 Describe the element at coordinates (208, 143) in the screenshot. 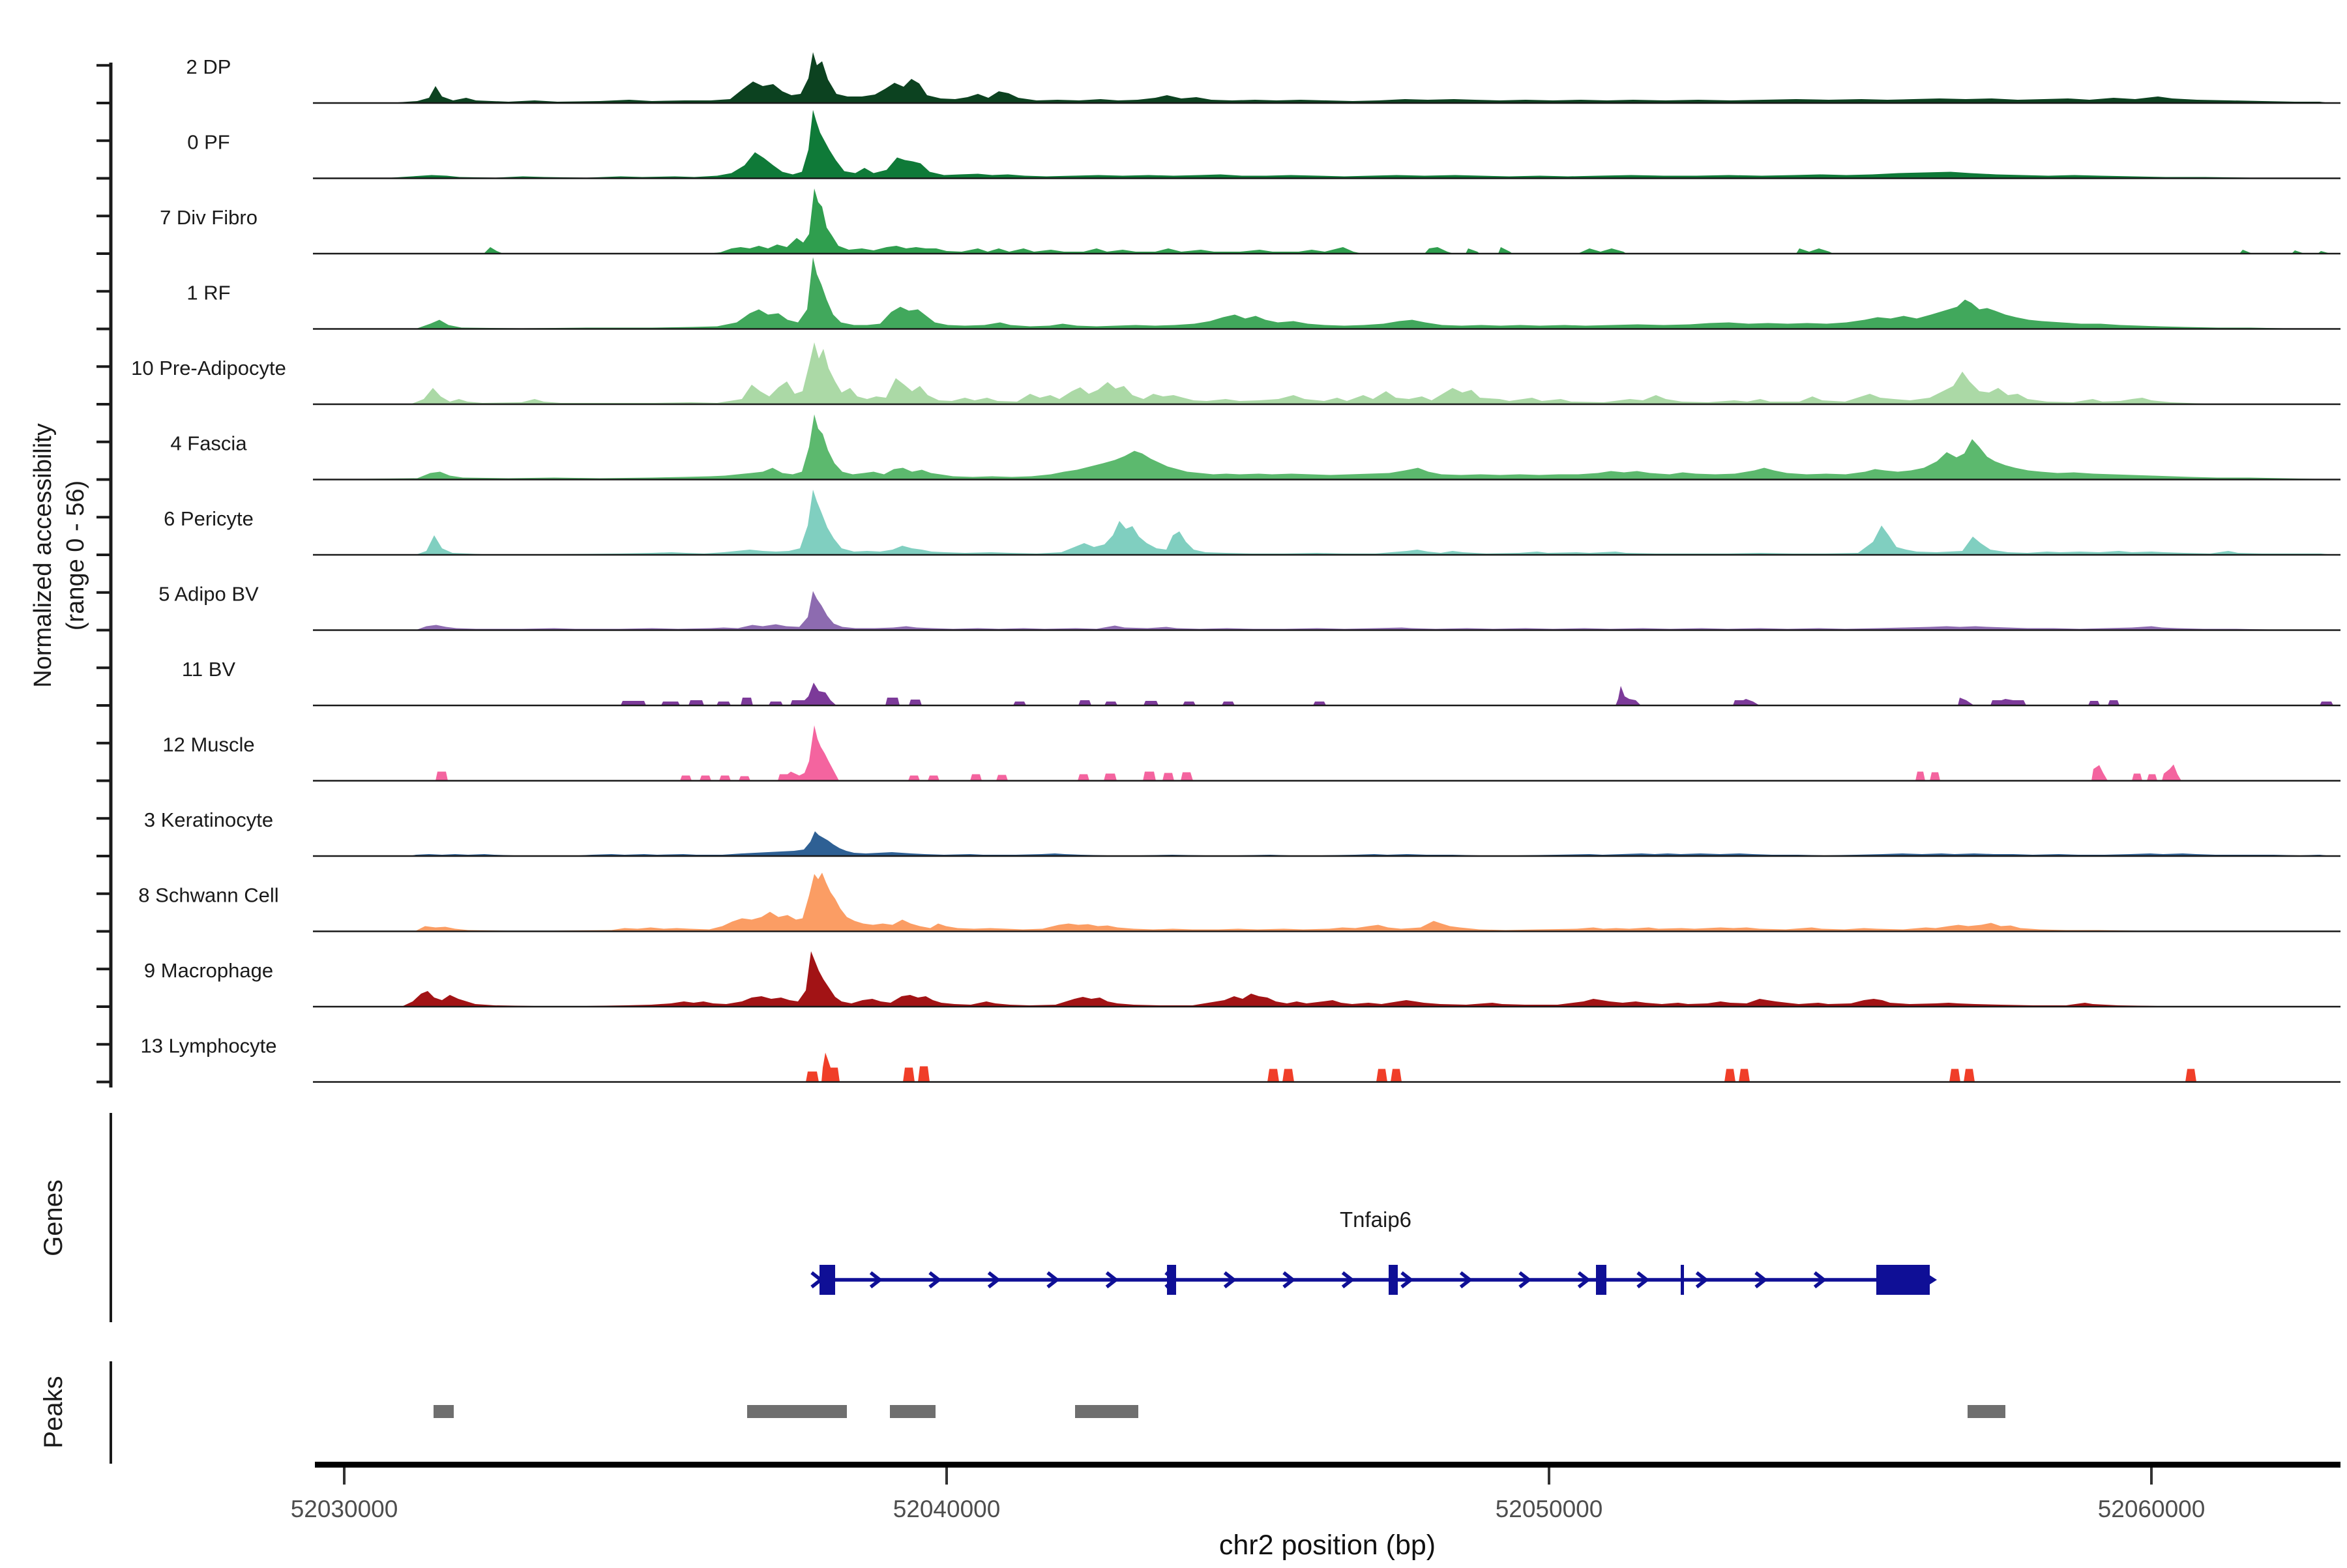

I see `track-label-0-pf: 0 PF` at that location.